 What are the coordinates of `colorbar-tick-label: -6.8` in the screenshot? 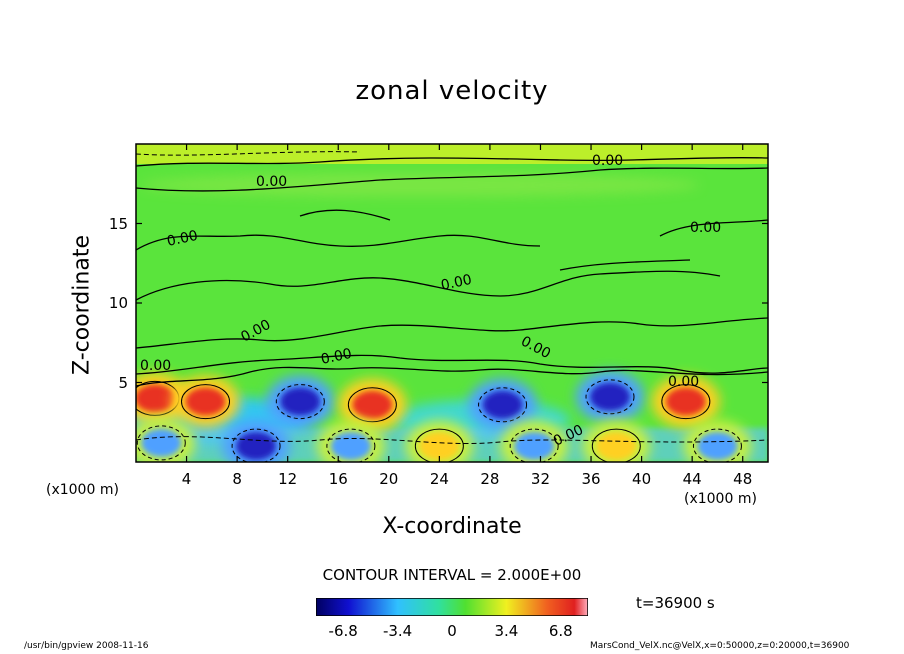 It's located at (343, 631).